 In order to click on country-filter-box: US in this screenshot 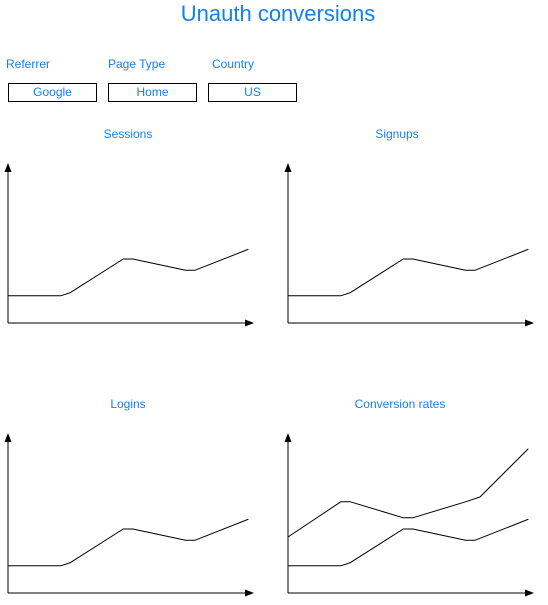, I will do `click(252, 92)`.